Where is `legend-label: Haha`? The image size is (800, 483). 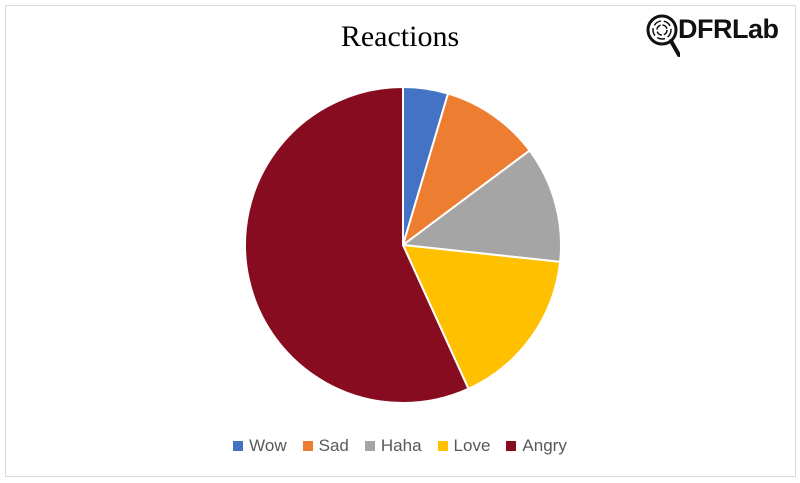 legend-label: Haha is located at coordinates (401, 445).